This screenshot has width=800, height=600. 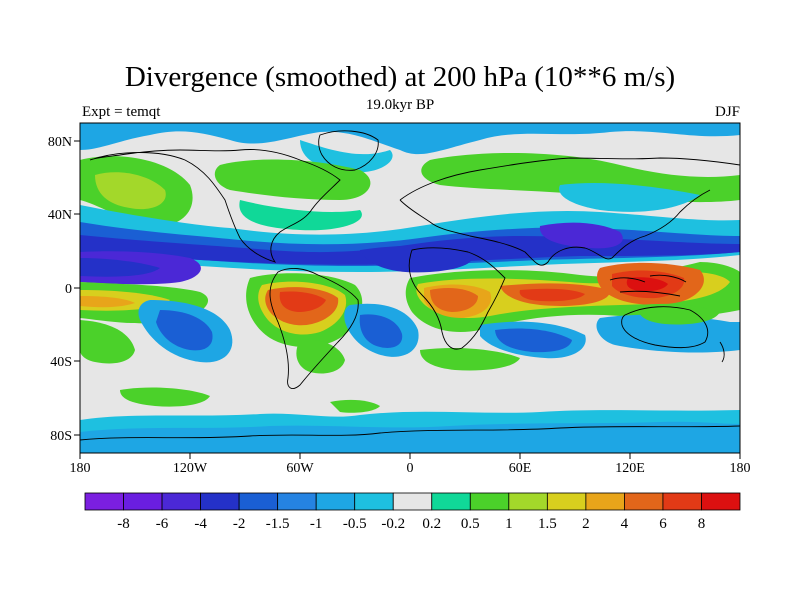 I want to click on coast-australia, so click(x=665, y=327).